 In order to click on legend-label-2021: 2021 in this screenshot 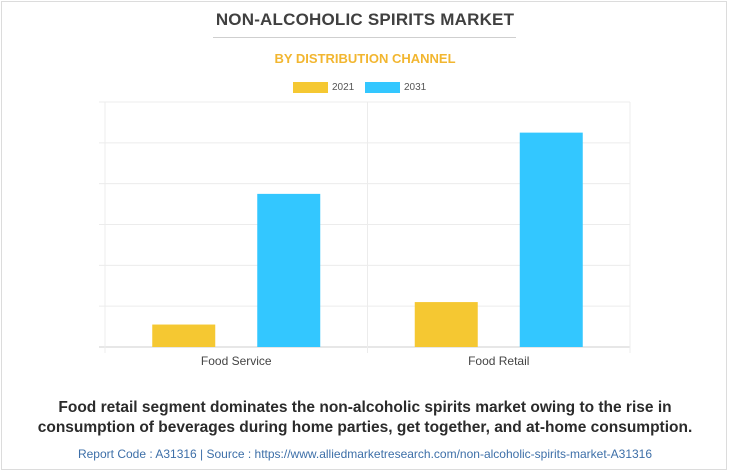, I will do `click(343, 87)`.